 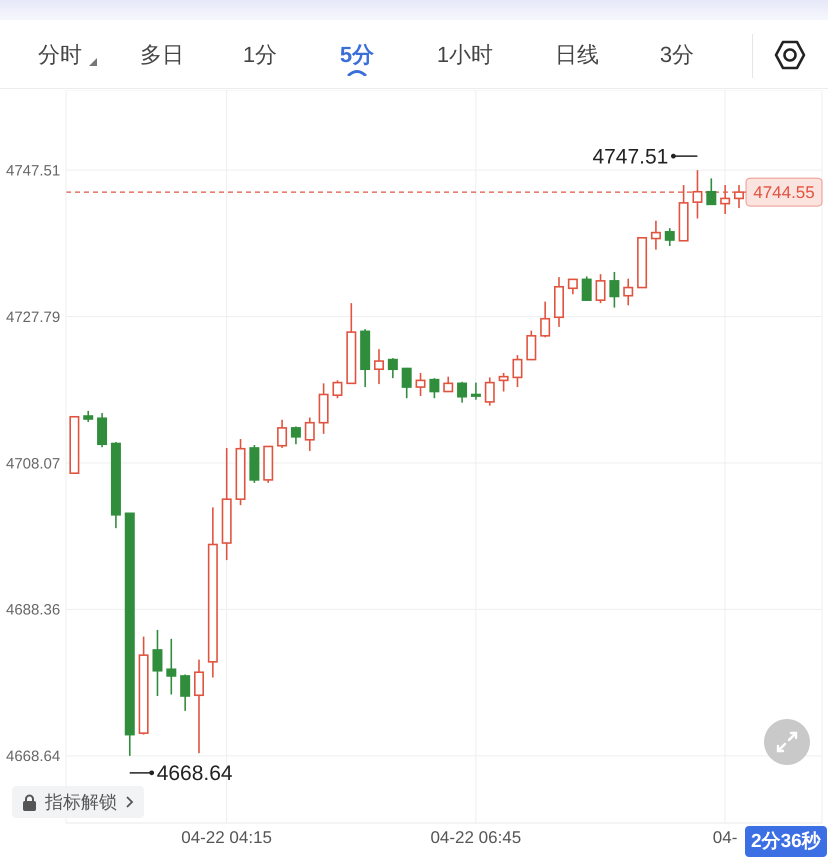 I want to click on text: 多日, so click(x=162, y=55).